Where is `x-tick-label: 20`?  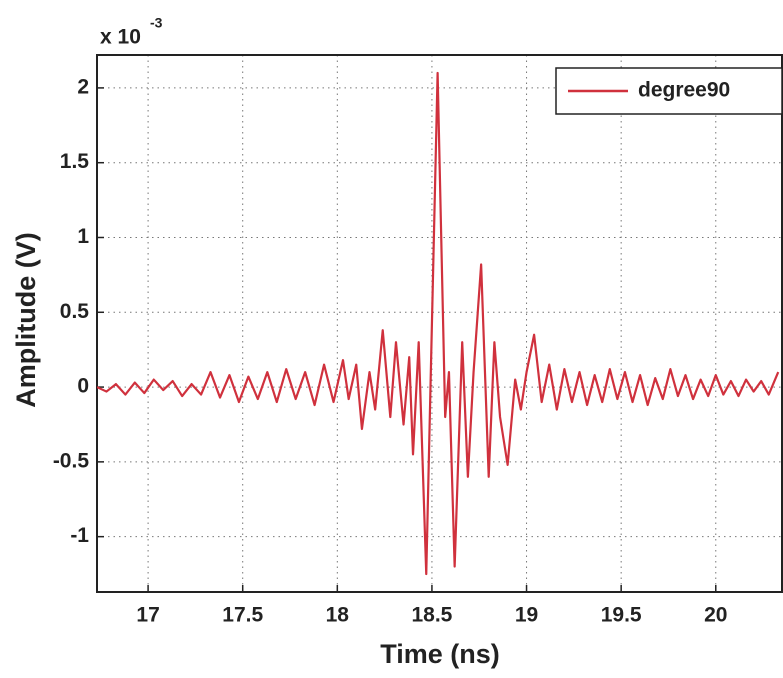
x-tick-label: 20 is located at coordinates (715, 615).